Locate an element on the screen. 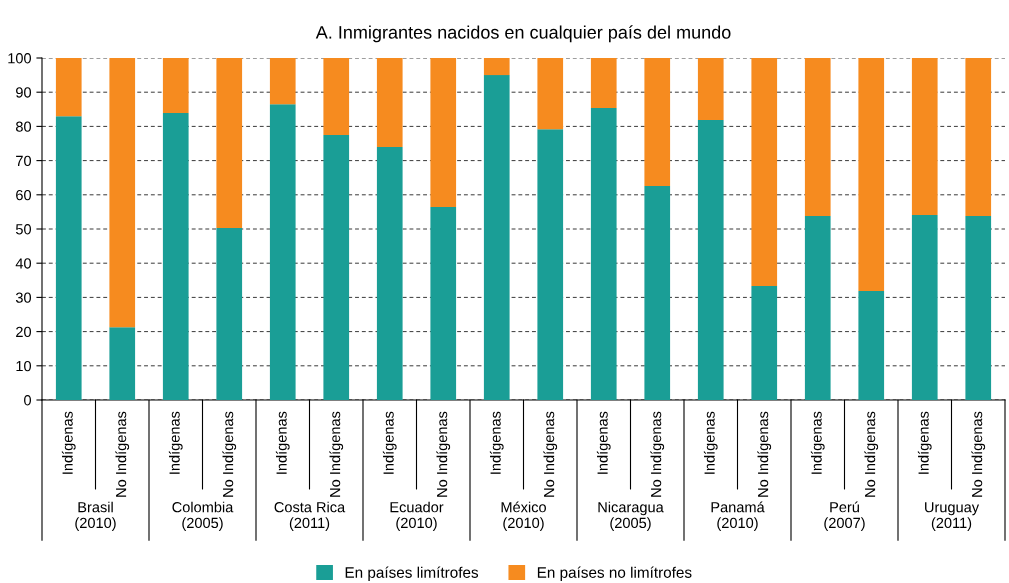  y-tick-label: 70 is located at coordinates (24, 161).